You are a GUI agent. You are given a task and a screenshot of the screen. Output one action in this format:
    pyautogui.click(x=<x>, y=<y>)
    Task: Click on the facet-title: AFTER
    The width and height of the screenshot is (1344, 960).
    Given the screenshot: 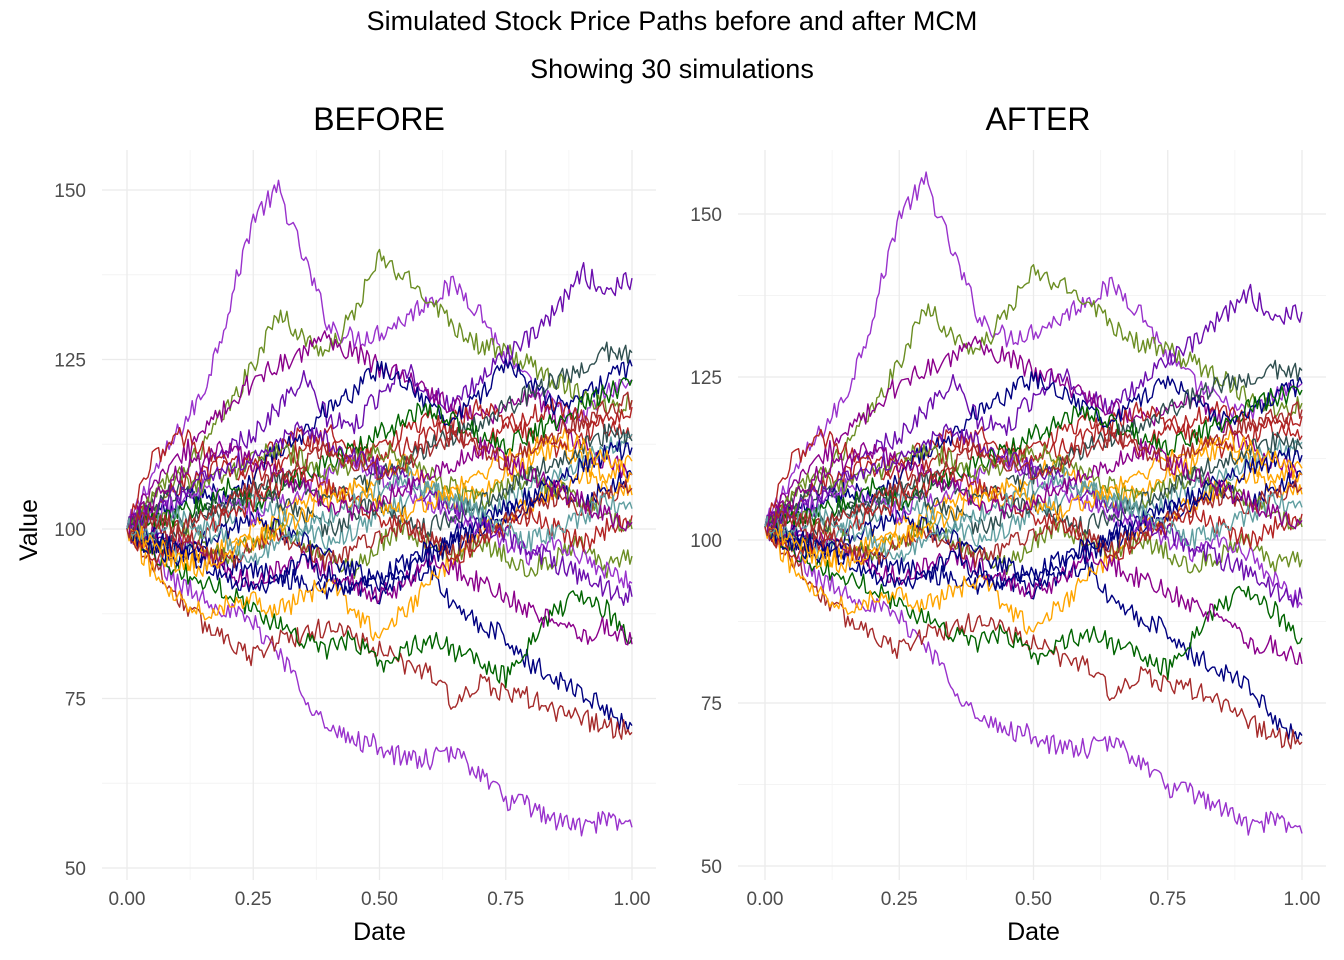 What is the action you would take?
    pyautogui.click(x=1038, y=119)
    